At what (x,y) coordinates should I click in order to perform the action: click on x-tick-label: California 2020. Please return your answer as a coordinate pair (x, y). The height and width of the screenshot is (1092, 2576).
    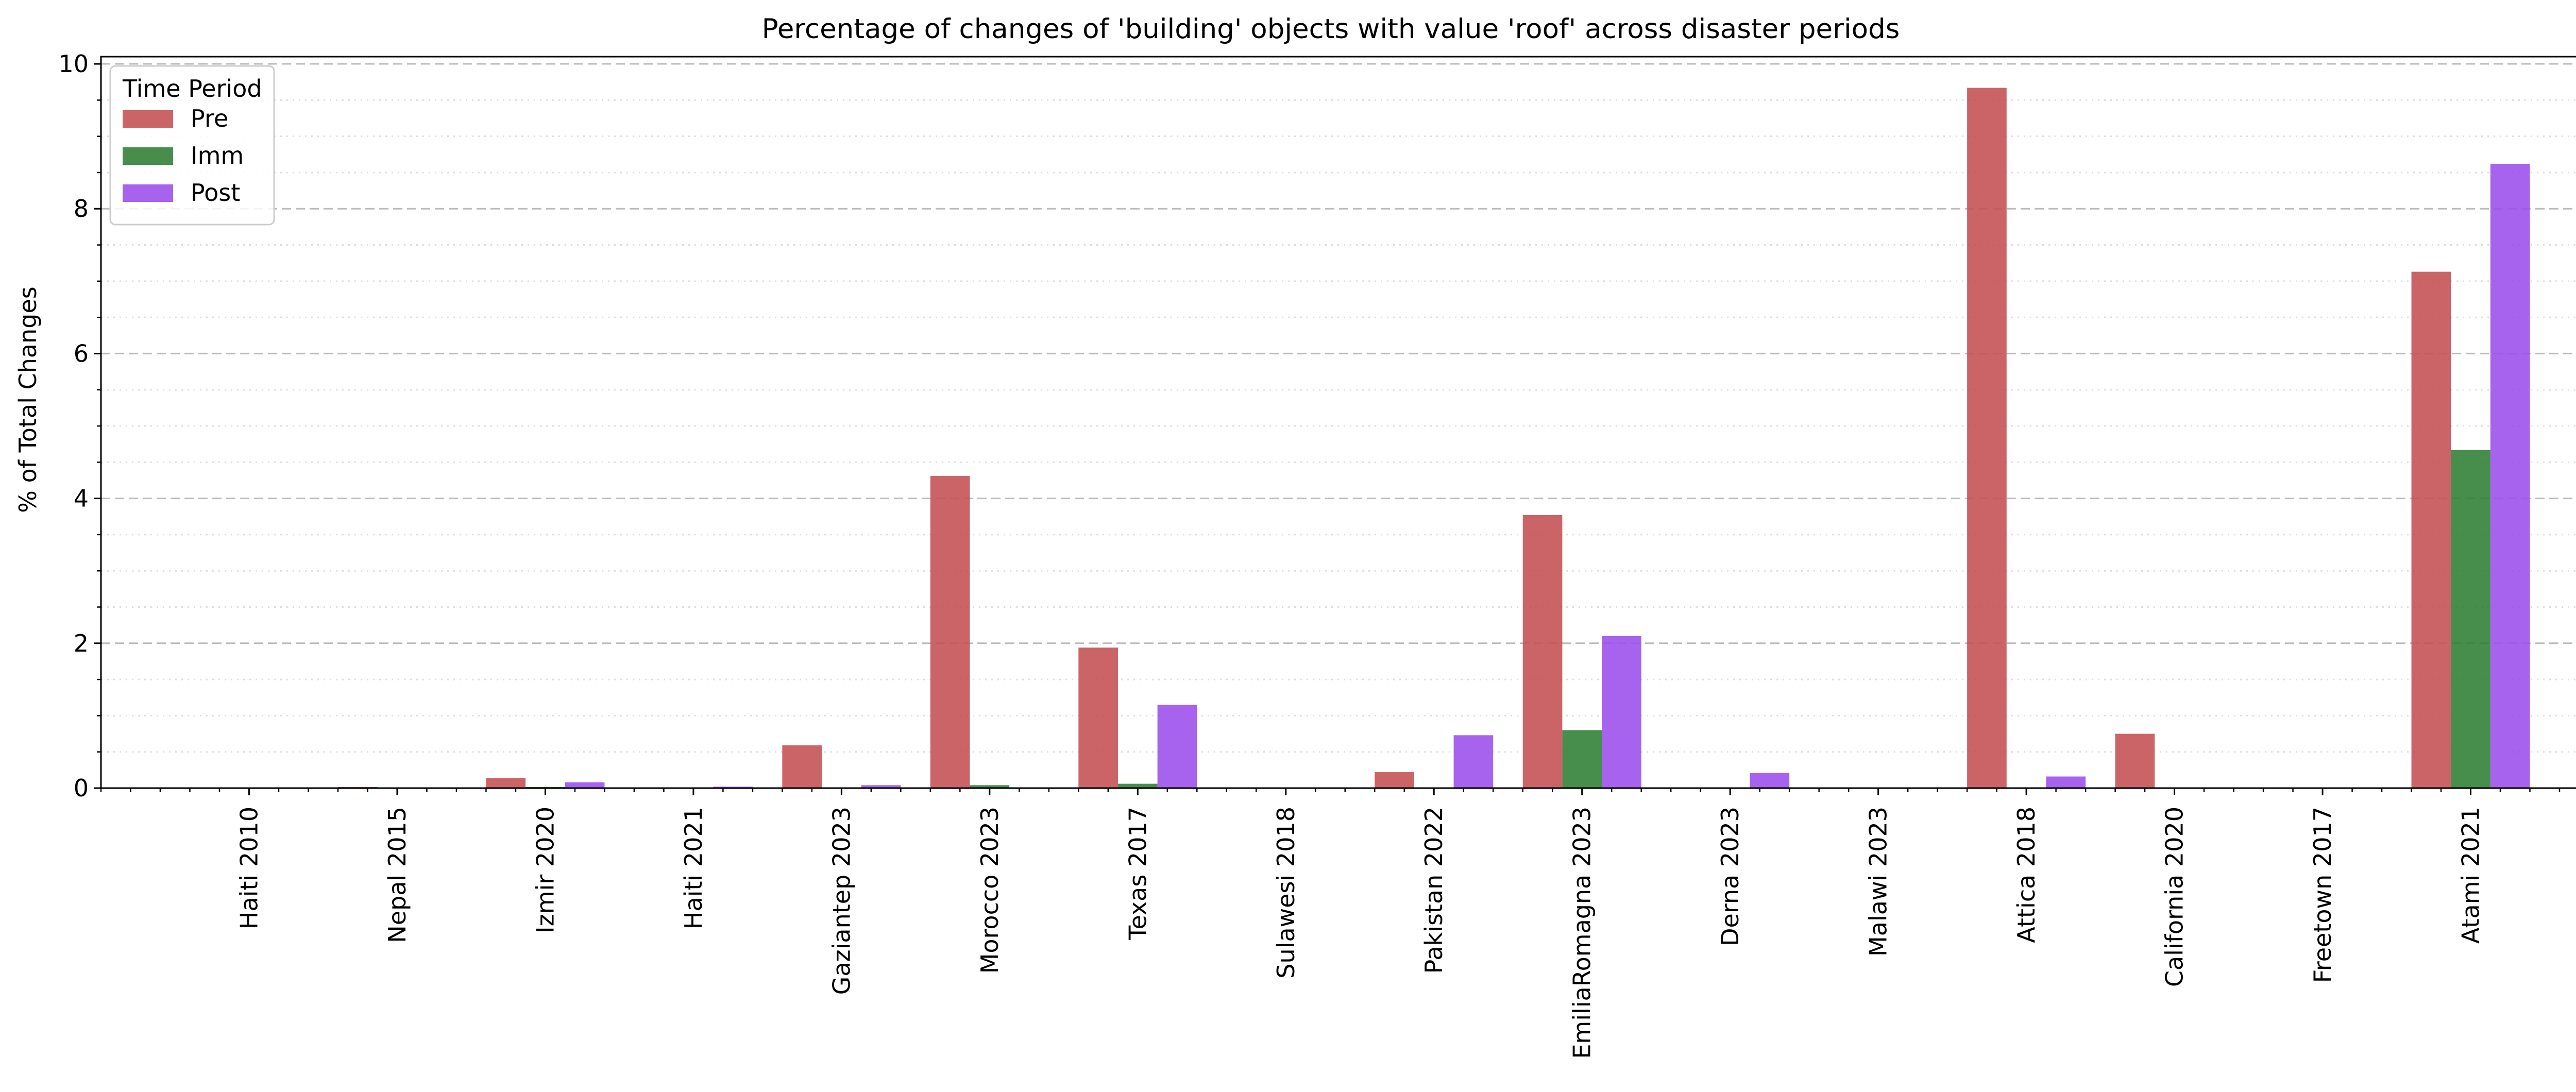
    Looking at the image, I should click on (2175, 897).